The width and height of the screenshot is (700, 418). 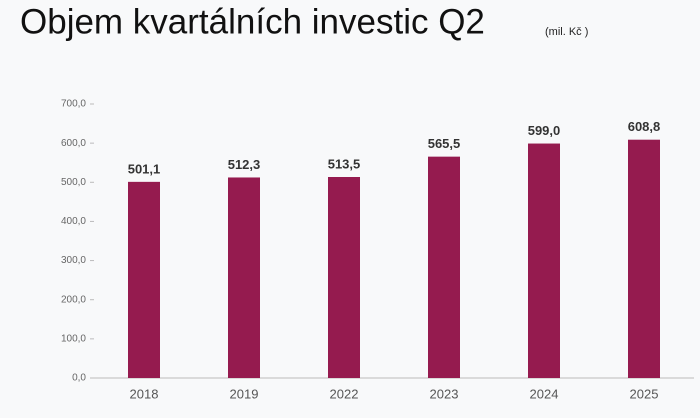 What do you see at coordinates (73, 338) in the screenshot?
I see `y-tick-label: 100,0` at bounding box center [73, 338].